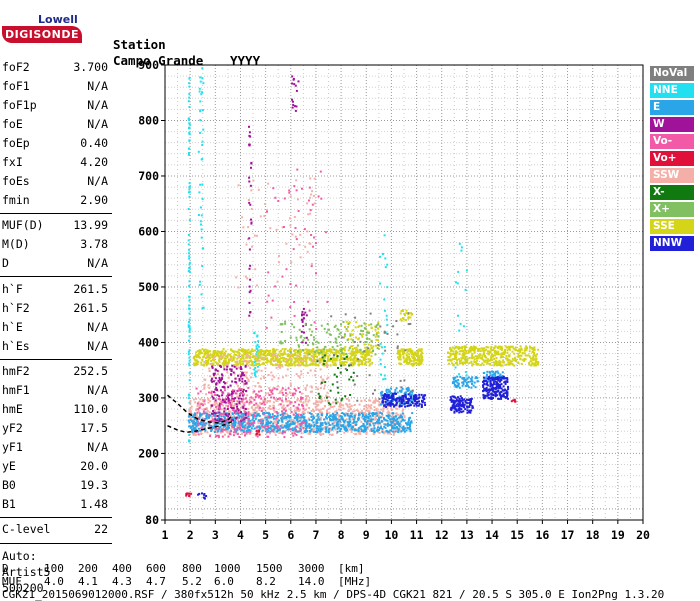 The height and width of the screenshot is (601, 700). I want to click on x-tick-label: 16, so click(542, 535).